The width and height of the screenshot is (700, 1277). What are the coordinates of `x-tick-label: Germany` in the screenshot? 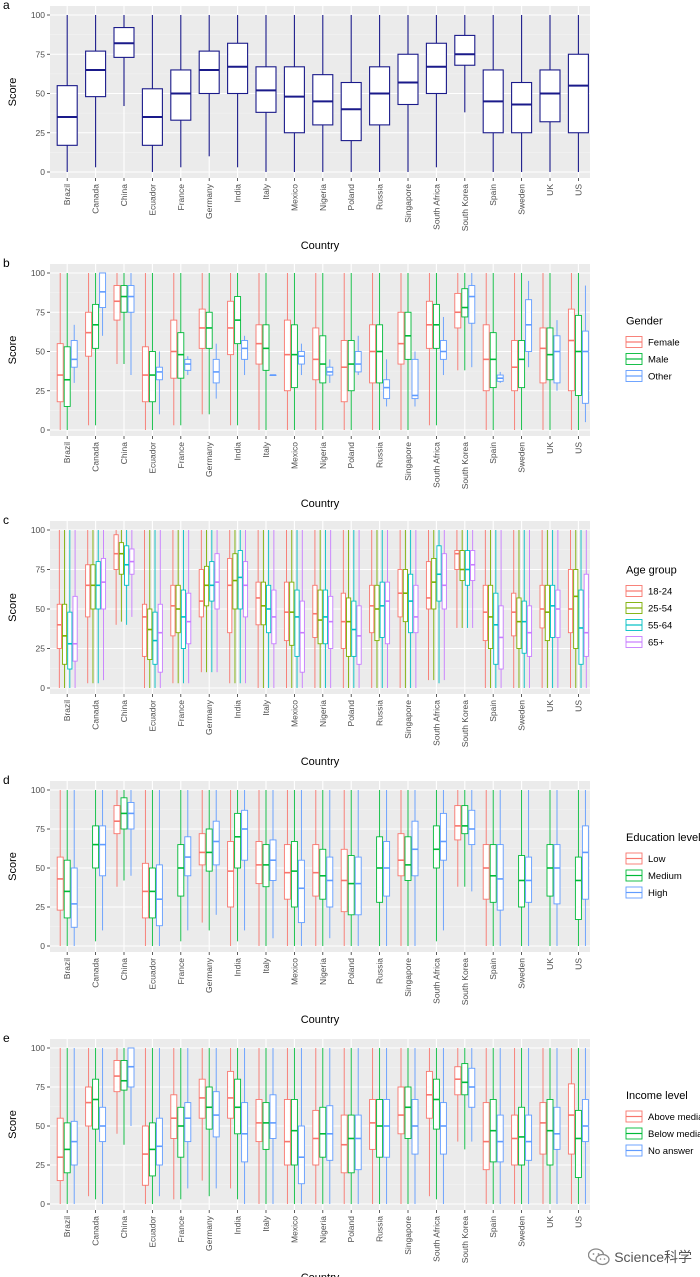 It's located at (209, 717).